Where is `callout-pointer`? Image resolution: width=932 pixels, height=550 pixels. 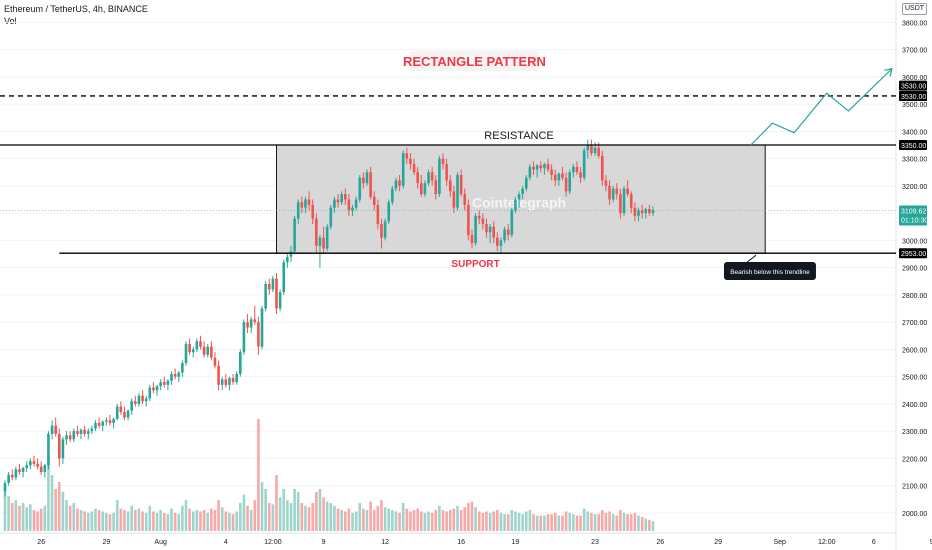 callout-pointer is located at coordinates (751, 259).